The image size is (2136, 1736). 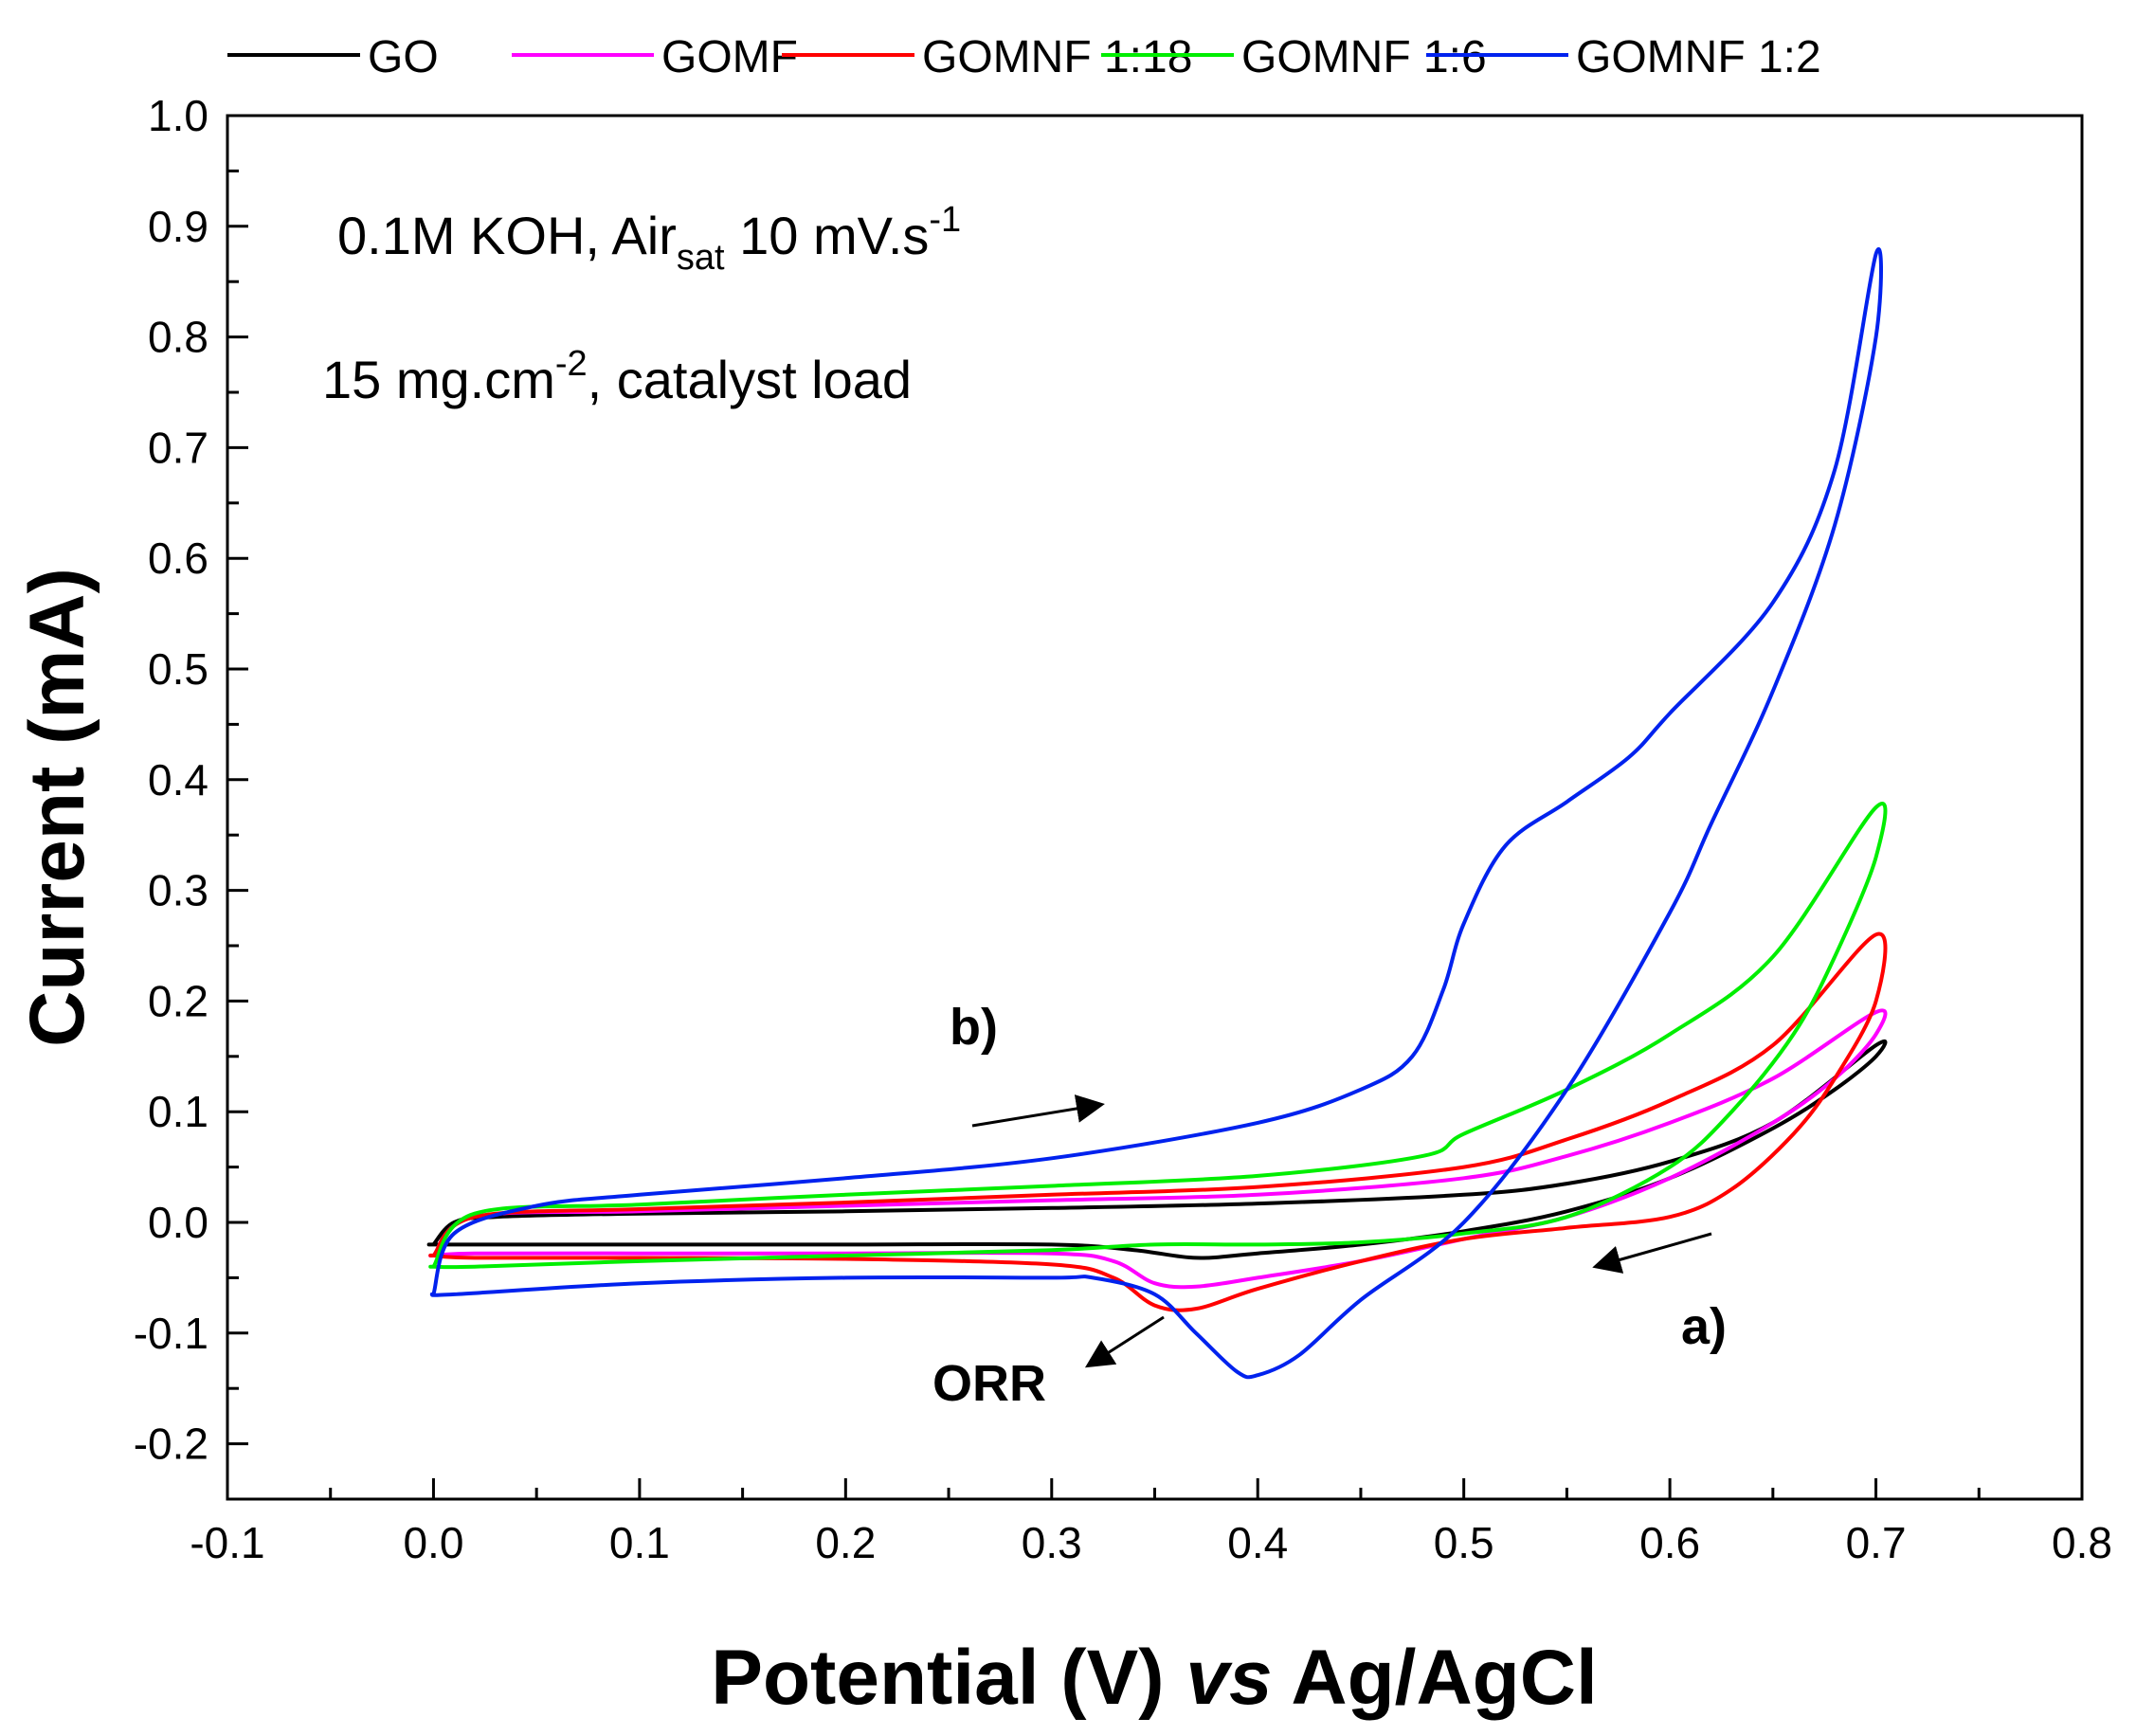 I want to click on legend-label: GOMF, so click(x=729, y=57).